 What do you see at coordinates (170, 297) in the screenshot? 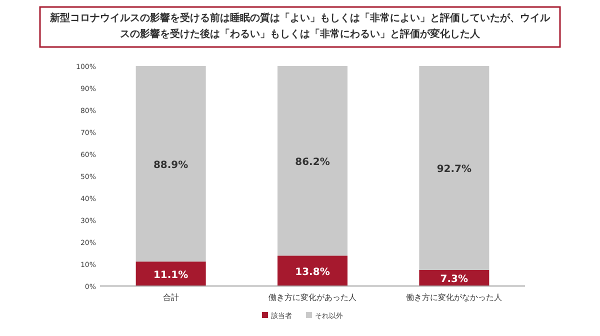
I see `x-tick-label: 合計` at bounding box center [170, 297].